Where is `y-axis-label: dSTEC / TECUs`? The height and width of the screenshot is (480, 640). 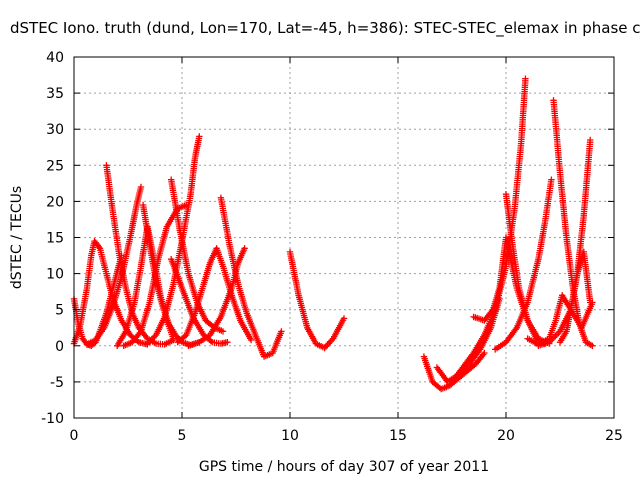 y-axis-label: dSTEC / TECUs is located at coordinates (17, 237).